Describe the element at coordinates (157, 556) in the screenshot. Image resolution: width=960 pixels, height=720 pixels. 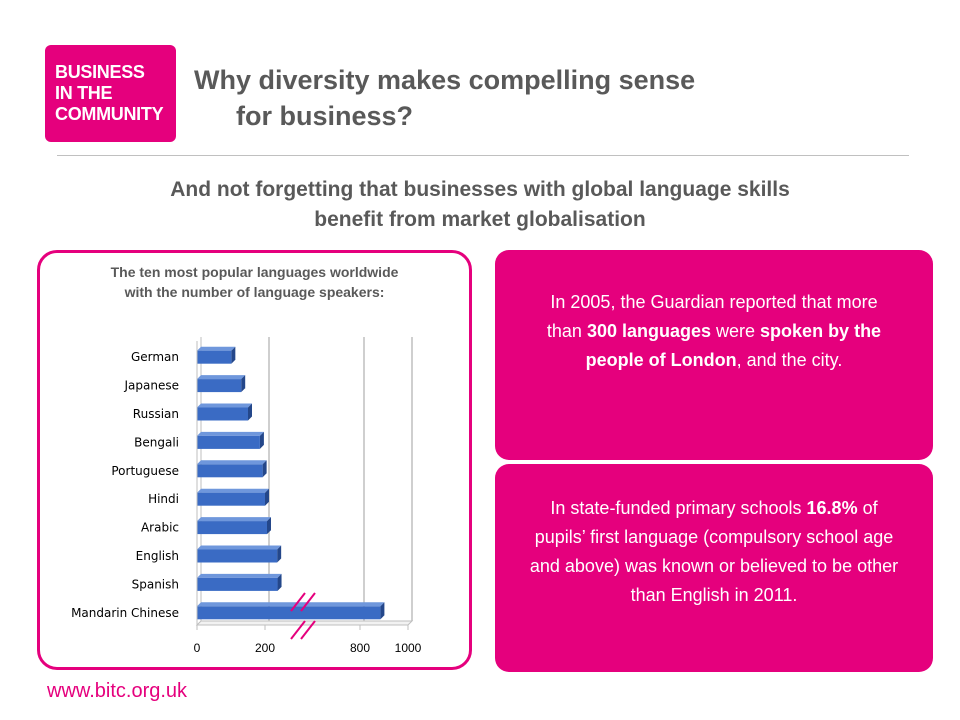
I see `category-label: English` at that location.